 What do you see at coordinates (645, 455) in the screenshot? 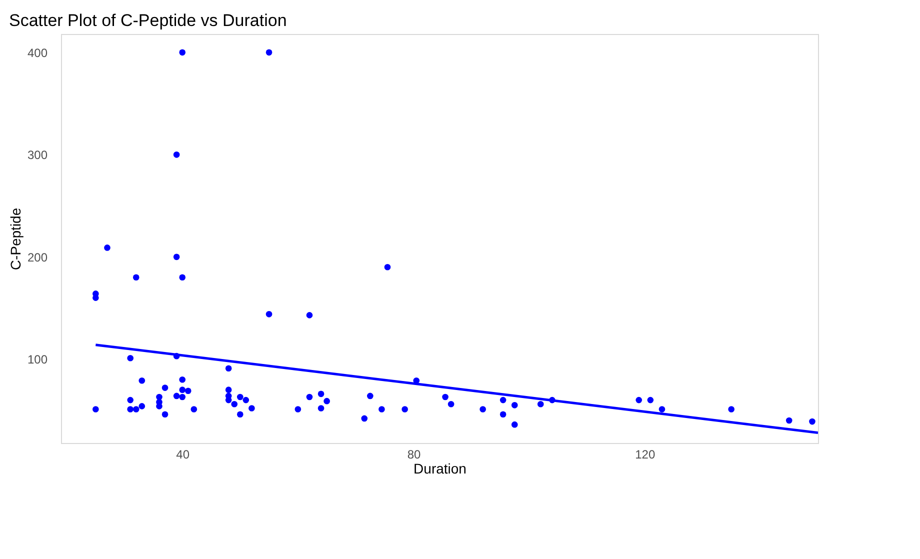
I see `x-tick-label: 120` at bounding box center [645, 455].